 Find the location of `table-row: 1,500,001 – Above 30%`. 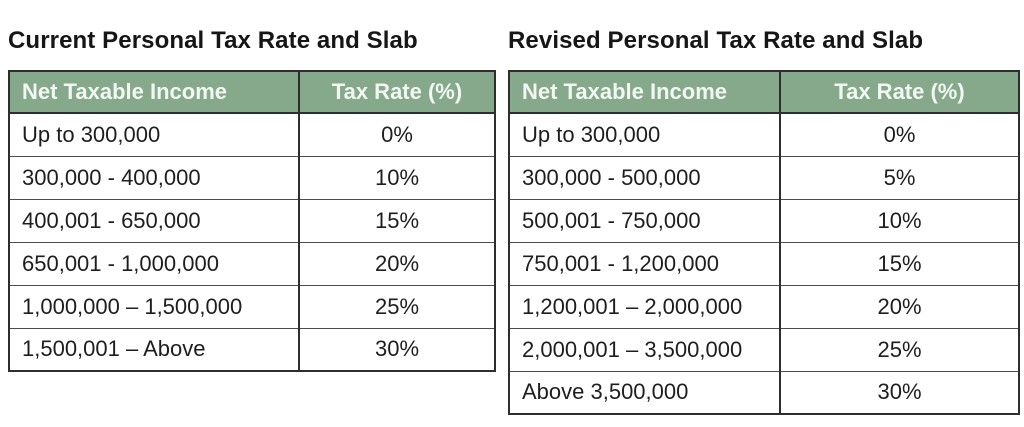

table-row: 1,500,001 – Above 30% is located at coordinates (252, 349).